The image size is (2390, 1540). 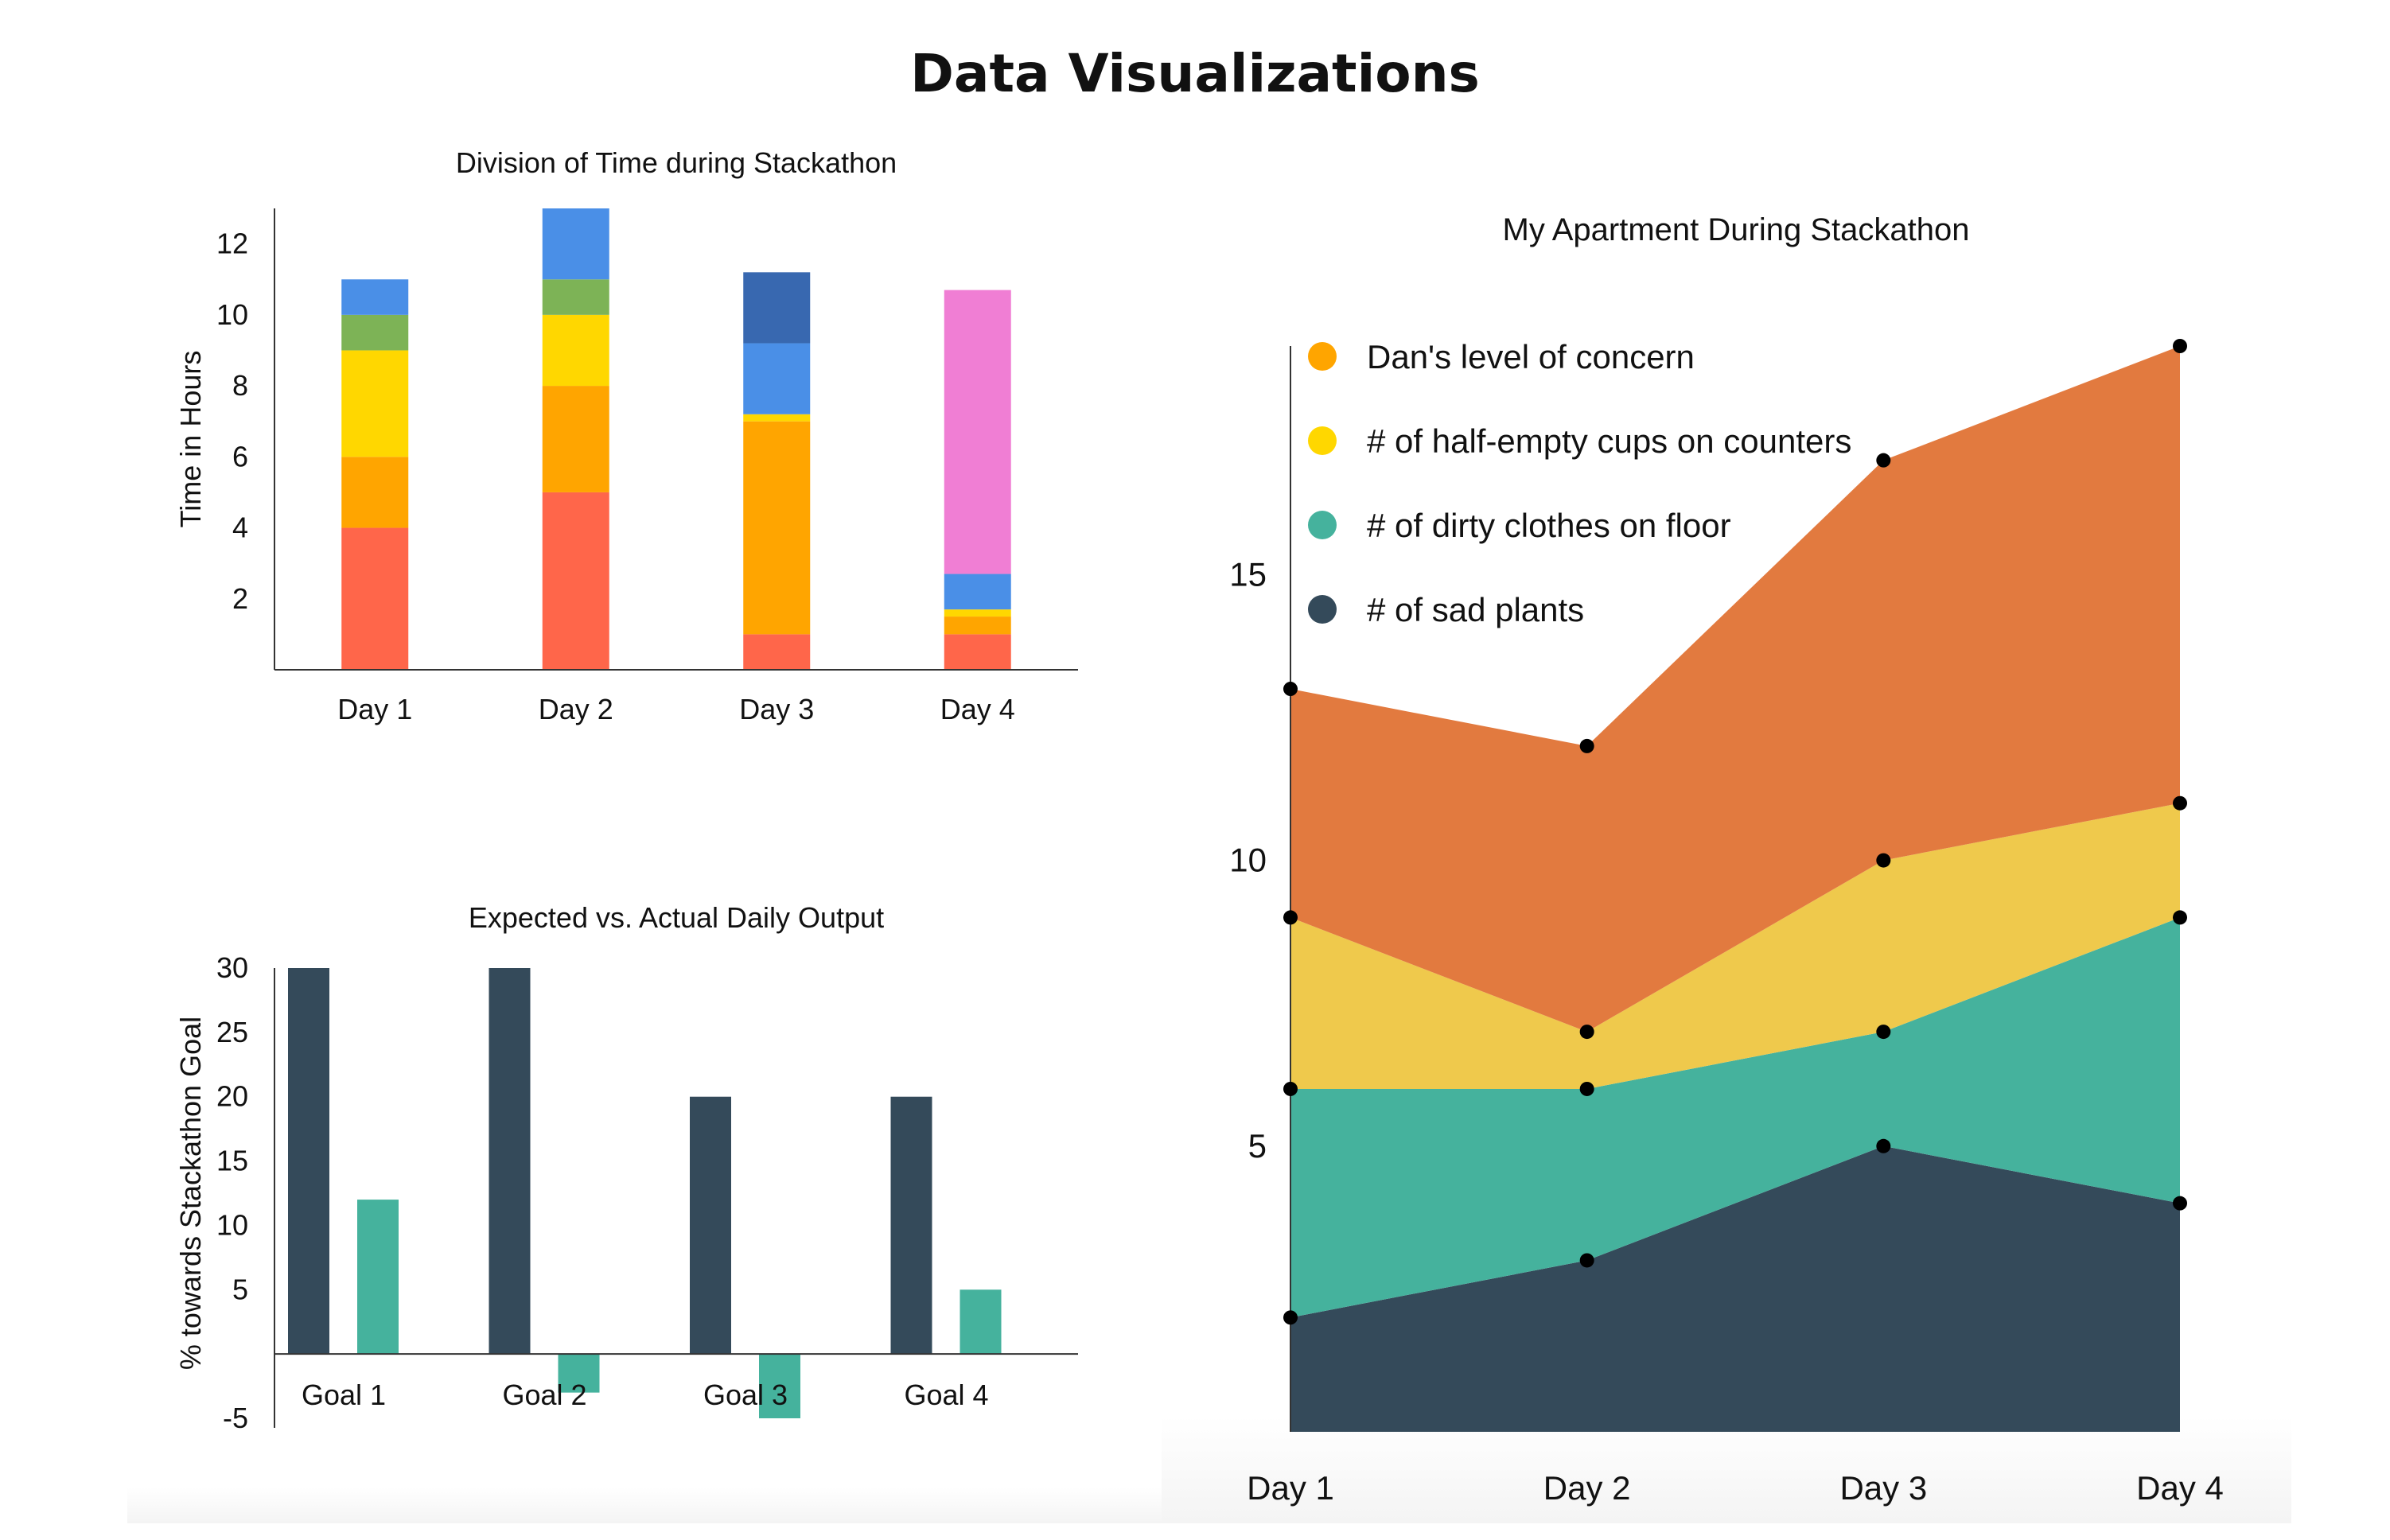 What do you see at coordinates (1727, 1469) in the screenshot?
I see `bottom-shade-right` at bounding box center [1727, 1469].